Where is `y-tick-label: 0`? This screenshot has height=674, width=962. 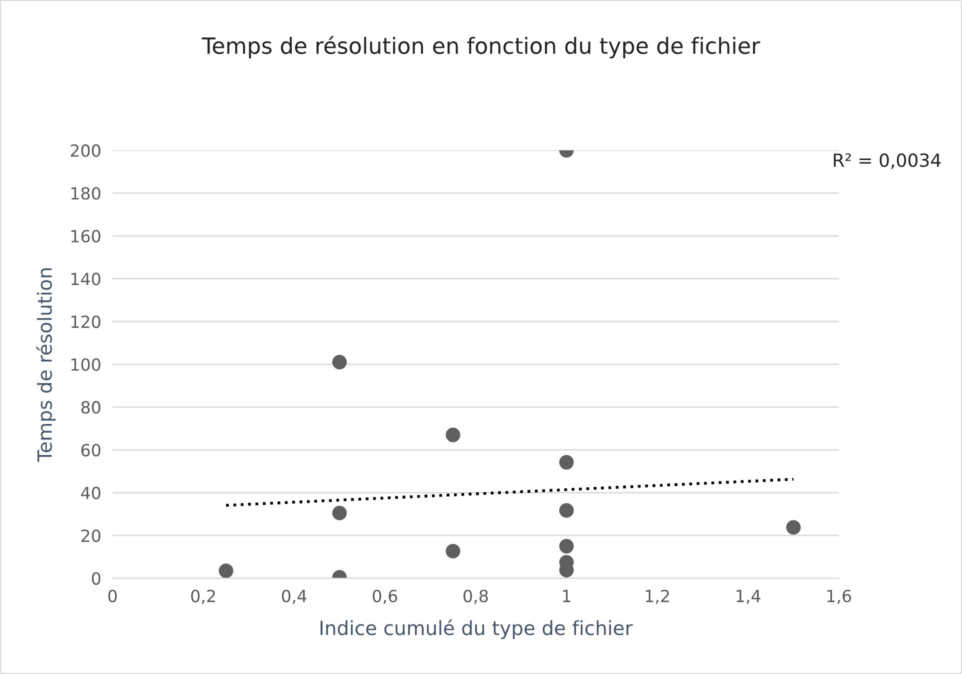
y-tick-label: 0 is located at coordinates (96, 578).